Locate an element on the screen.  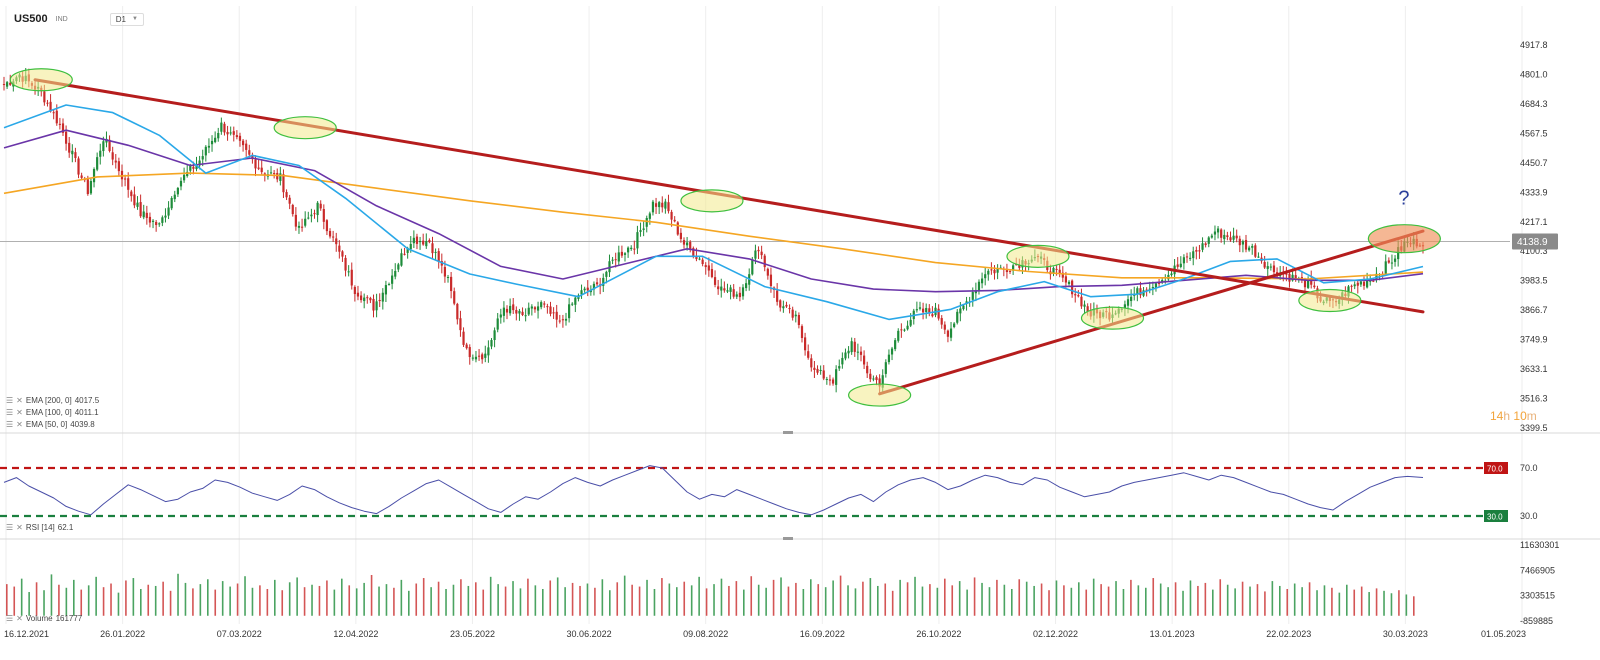
timeframe-select: D1 ▼ is located at coordinates (126, 19).